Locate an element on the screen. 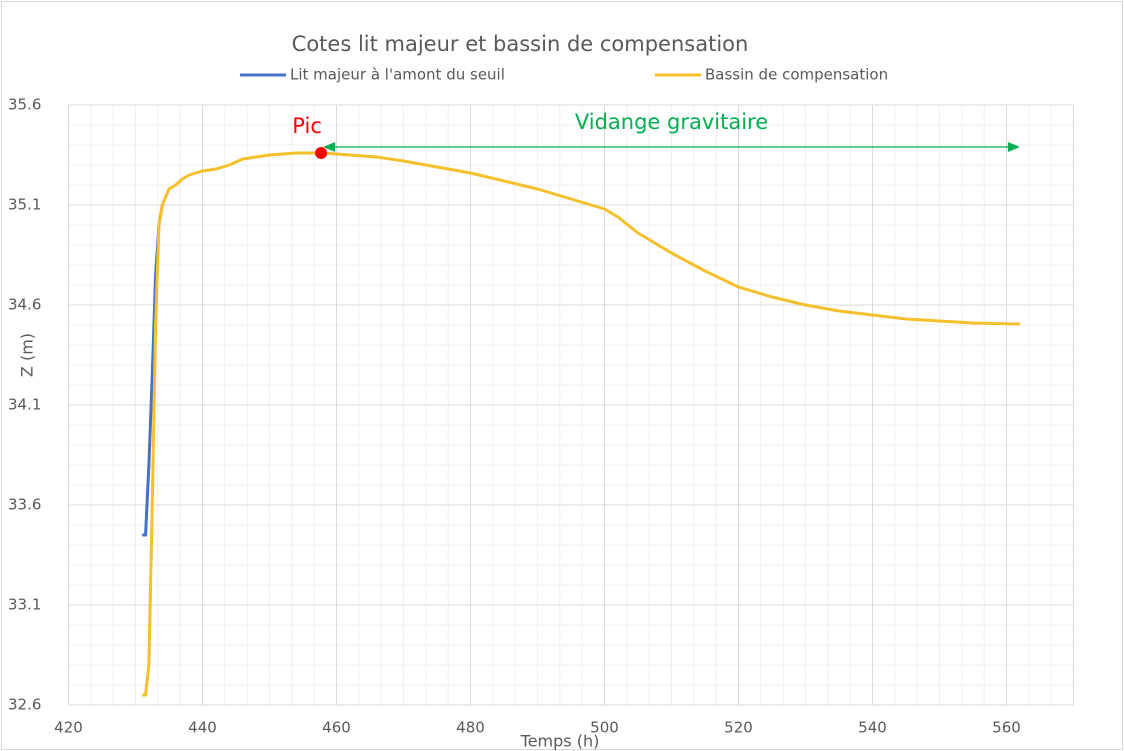  arrow-label: Vidange gravitaire is located at coordinates (671, 122).